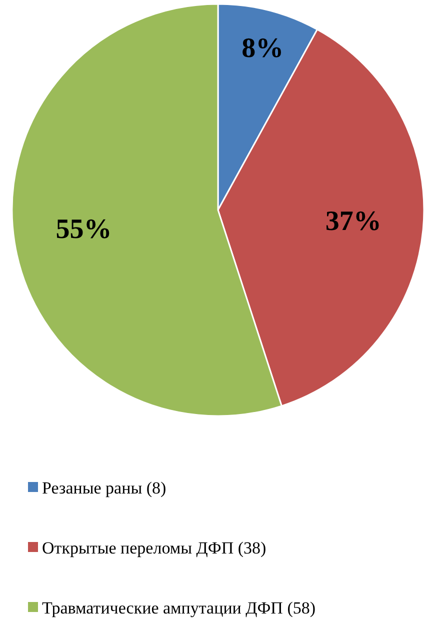  What do you see at coordinates (179, 608) in the screenshot?
I see `legend-label: Травматические ампутации ДФП (58)` at bounding box center [179, 608].